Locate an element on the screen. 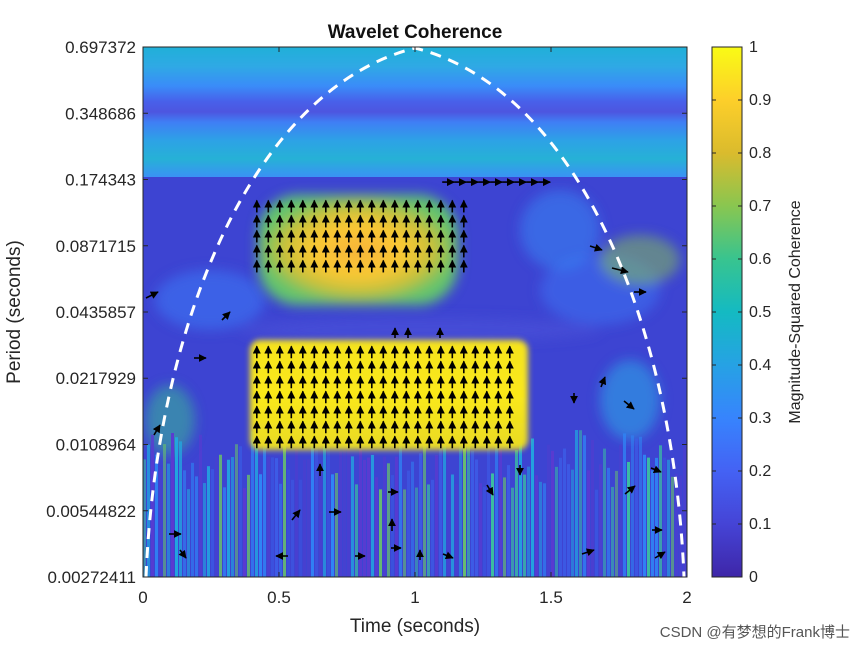 The height and width of the screenshot is (649, 865). y-tick-label: 0.348686 is located at coordinates (100, 113).